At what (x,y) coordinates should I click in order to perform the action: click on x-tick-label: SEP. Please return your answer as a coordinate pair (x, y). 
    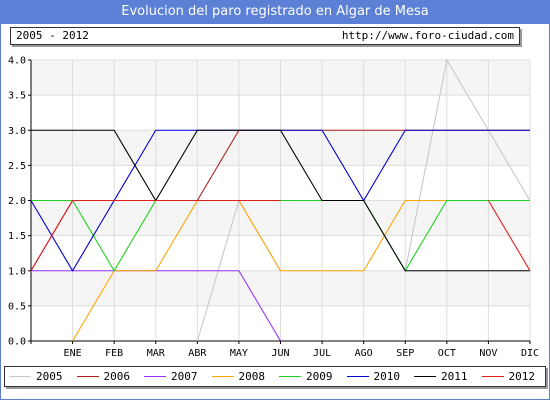
    Looking at the image, I should click on (405, 353).